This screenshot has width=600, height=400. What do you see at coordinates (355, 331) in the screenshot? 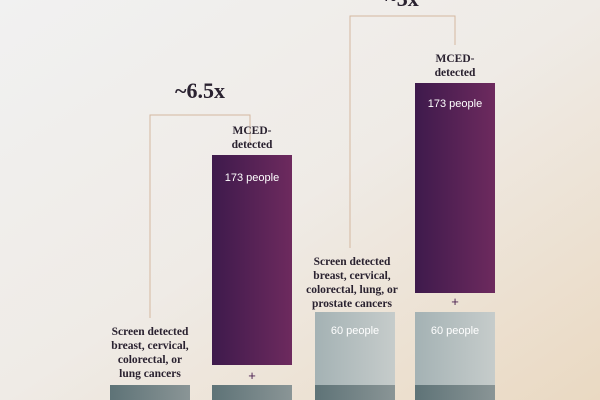
I see `screen-count: 60 people` at bounding box center [355, 331].